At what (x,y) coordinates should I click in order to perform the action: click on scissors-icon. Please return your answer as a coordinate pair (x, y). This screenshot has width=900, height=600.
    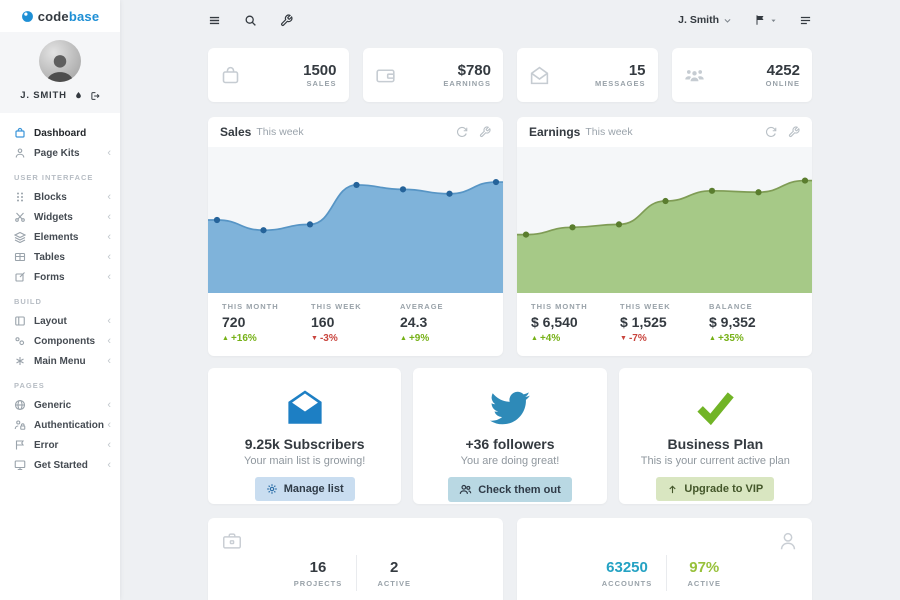
    Looking at the image, I should click on (20, 217).